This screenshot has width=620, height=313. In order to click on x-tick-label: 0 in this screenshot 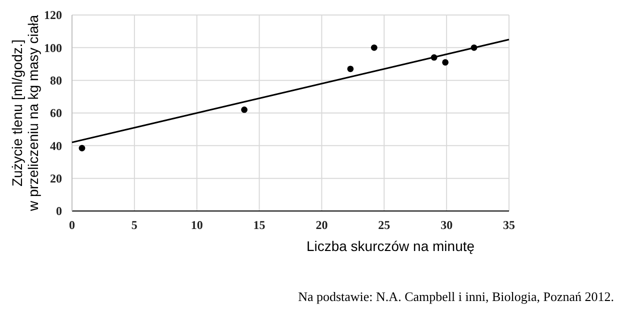, I will do `click(72, 225)`.